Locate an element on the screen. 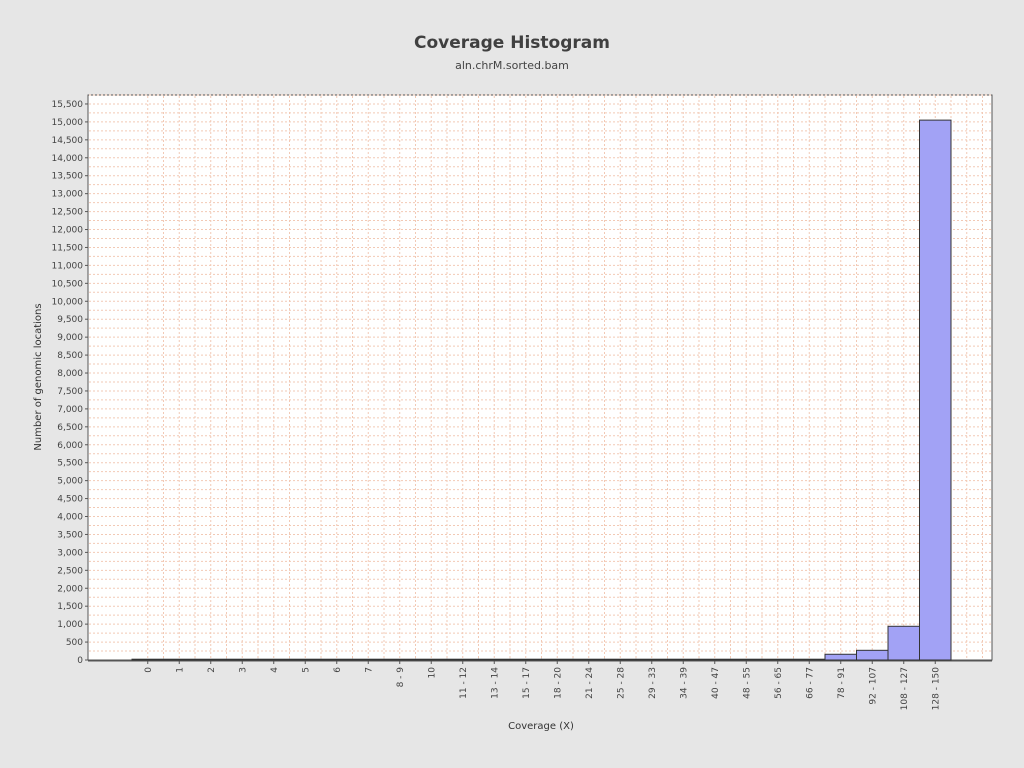 This screenshot has height=768, width=1024. x-tick-label: 48 - 55 is located at coordinates (747, 683).